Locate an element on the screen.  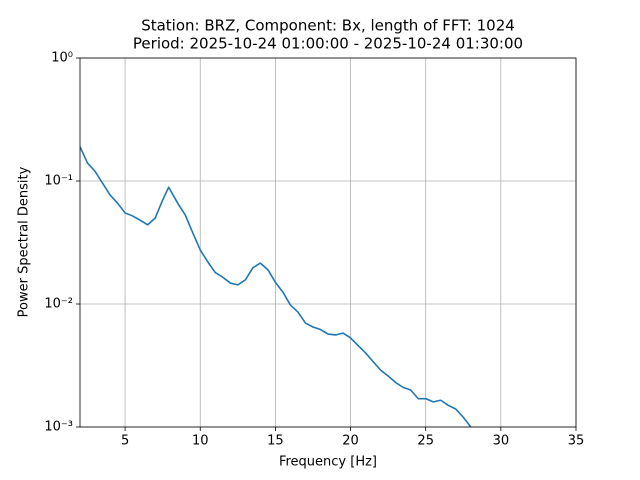
y-tick-label: 10⁻² is located at coordinates (58, 304).